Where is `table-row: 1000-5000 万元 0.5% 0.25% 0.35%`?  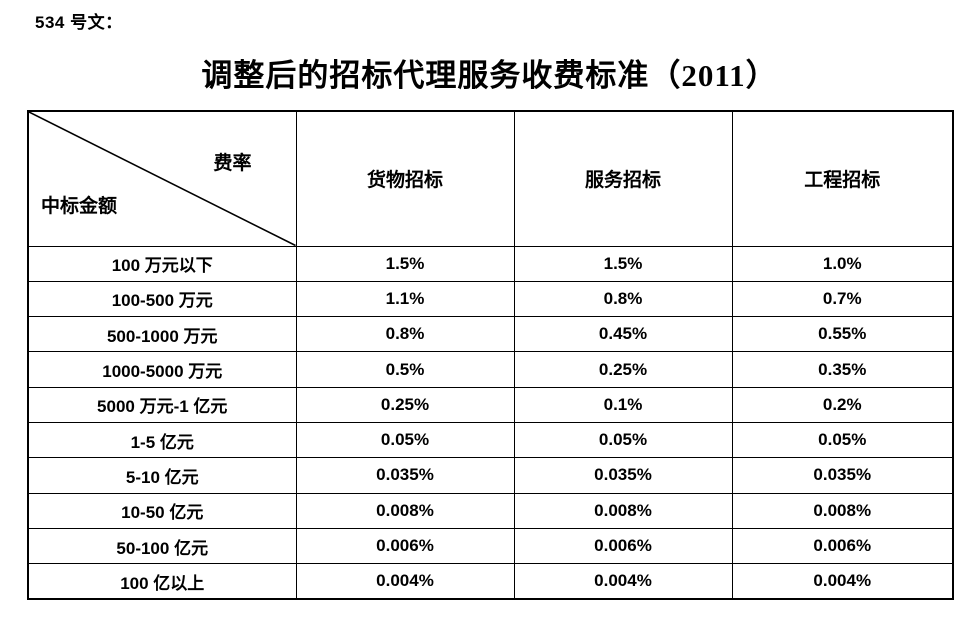
table-row: 1000-5000 万元 0.5% 0.25% 0.35% is located at coordinates (490, 369).